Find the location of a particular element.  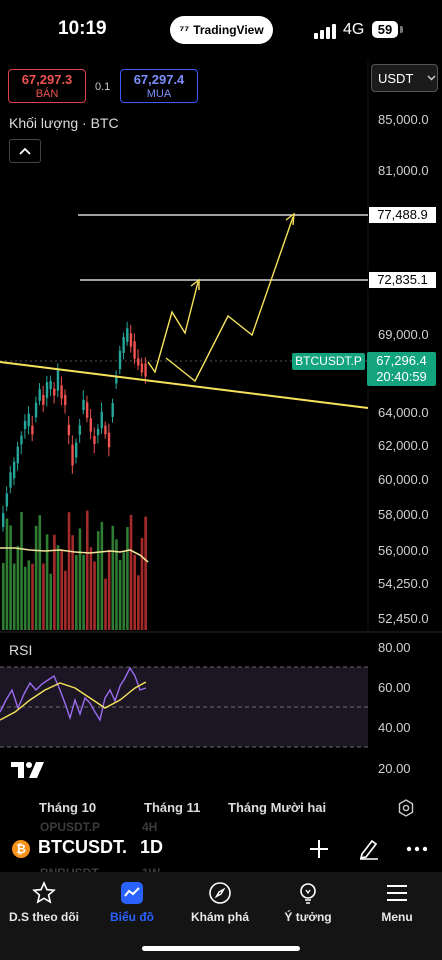

rsi-tick: 80.00 is located at coordinates (394, 647).